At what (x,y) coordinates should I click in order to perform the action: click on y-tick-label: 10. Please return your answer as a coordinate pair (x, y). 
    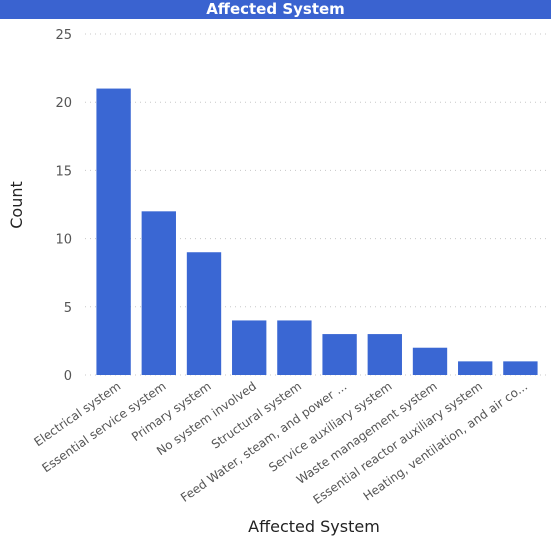
    Looking at the image, I should click on (63, 240).